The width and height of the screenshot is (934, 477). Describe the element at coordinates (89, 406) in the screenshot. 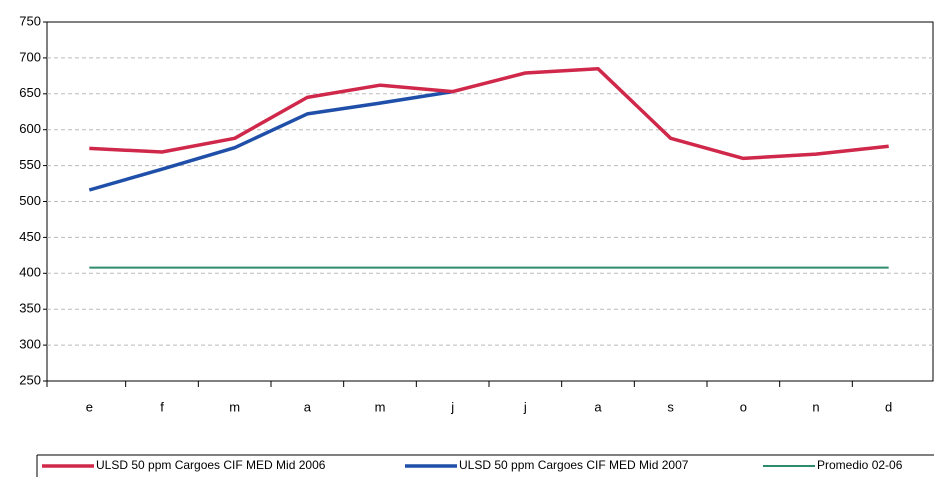

I see `x-tick-label: e` at that location.